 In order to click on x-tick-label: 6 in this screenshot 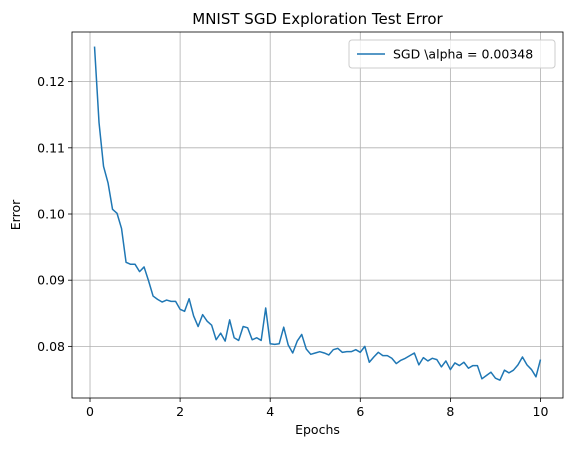, I will do `click(360, 411)`.